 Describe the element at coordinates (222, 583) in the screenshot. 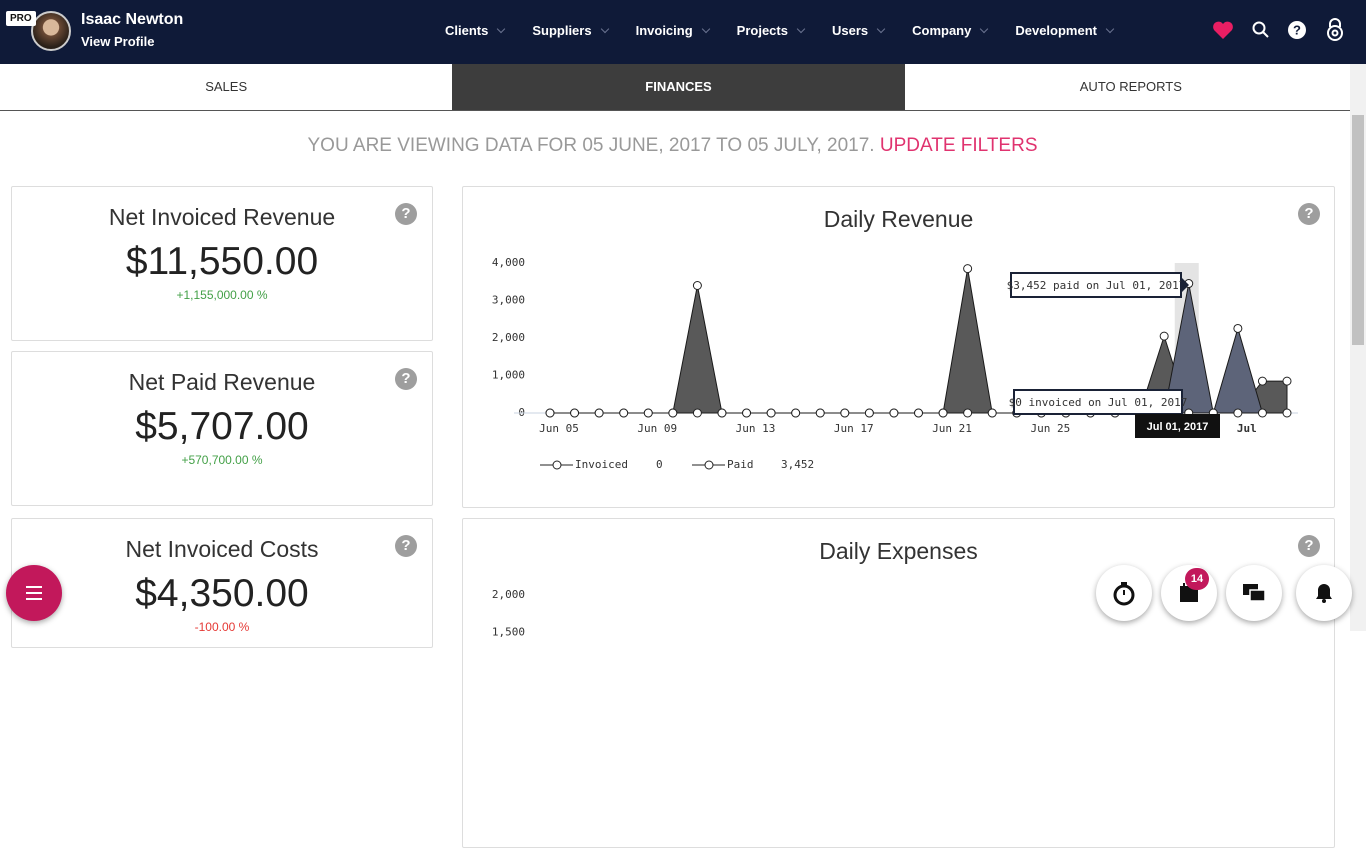

I see `kpi-card: Net Invoiced Costs $4,350.00 -100.00 %?` at that location.